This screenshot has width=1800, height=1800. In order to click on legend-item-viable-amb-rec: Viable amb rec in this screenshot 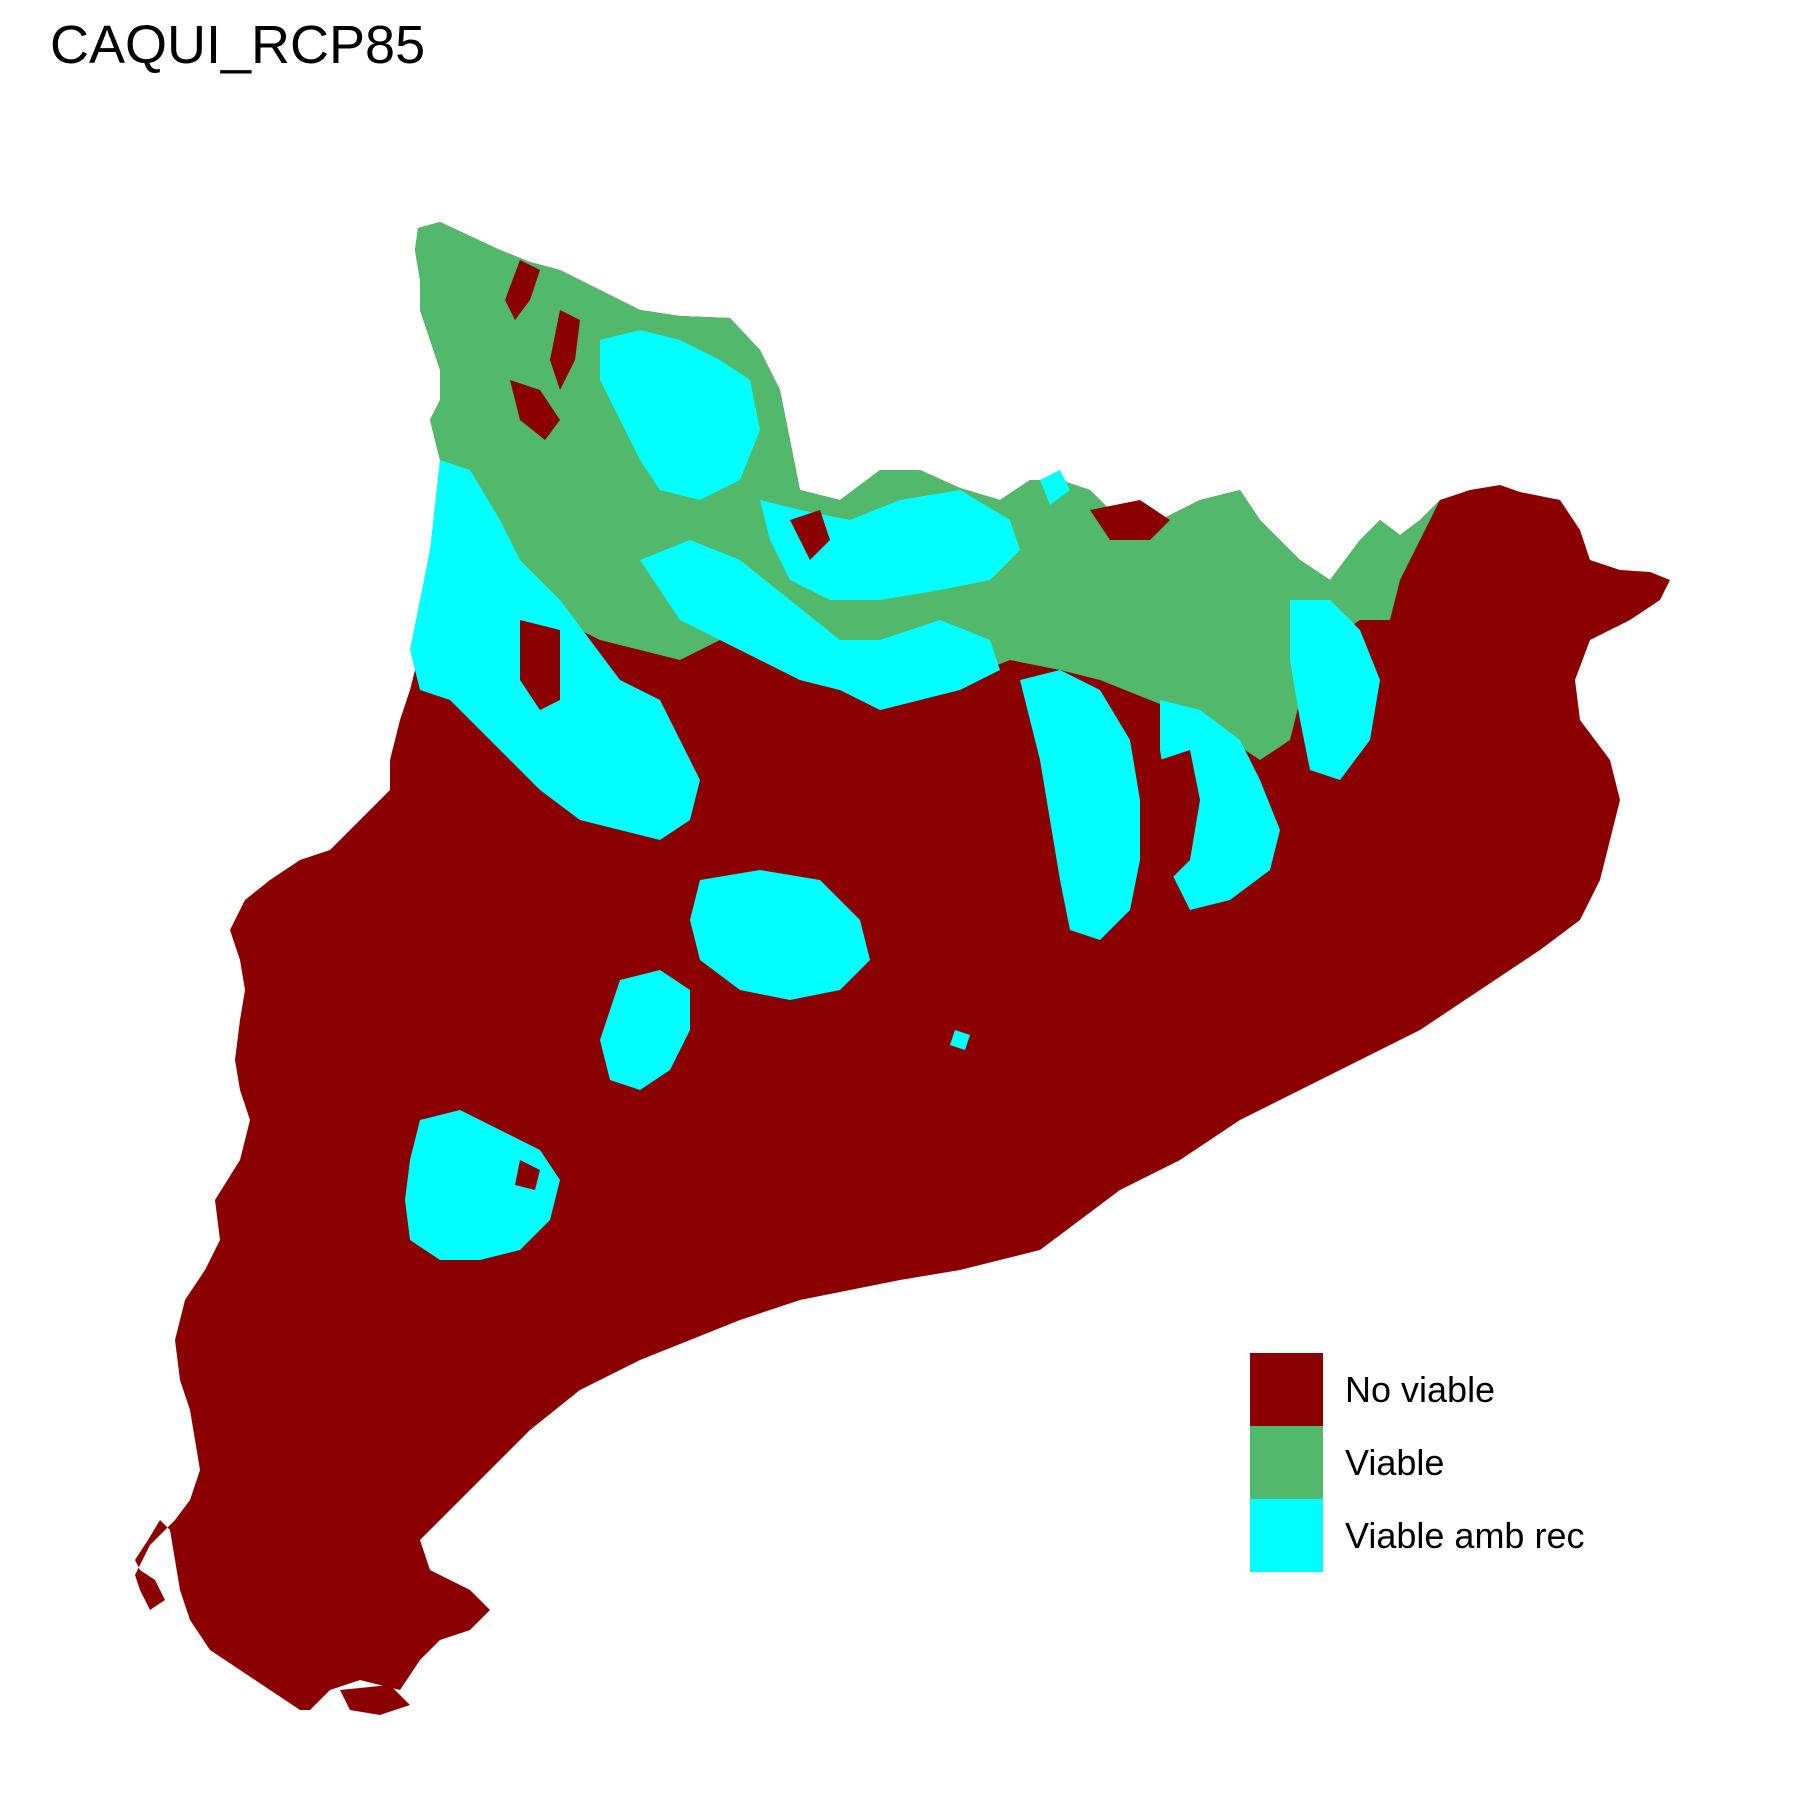, I will do `click(1417, 1535)`.